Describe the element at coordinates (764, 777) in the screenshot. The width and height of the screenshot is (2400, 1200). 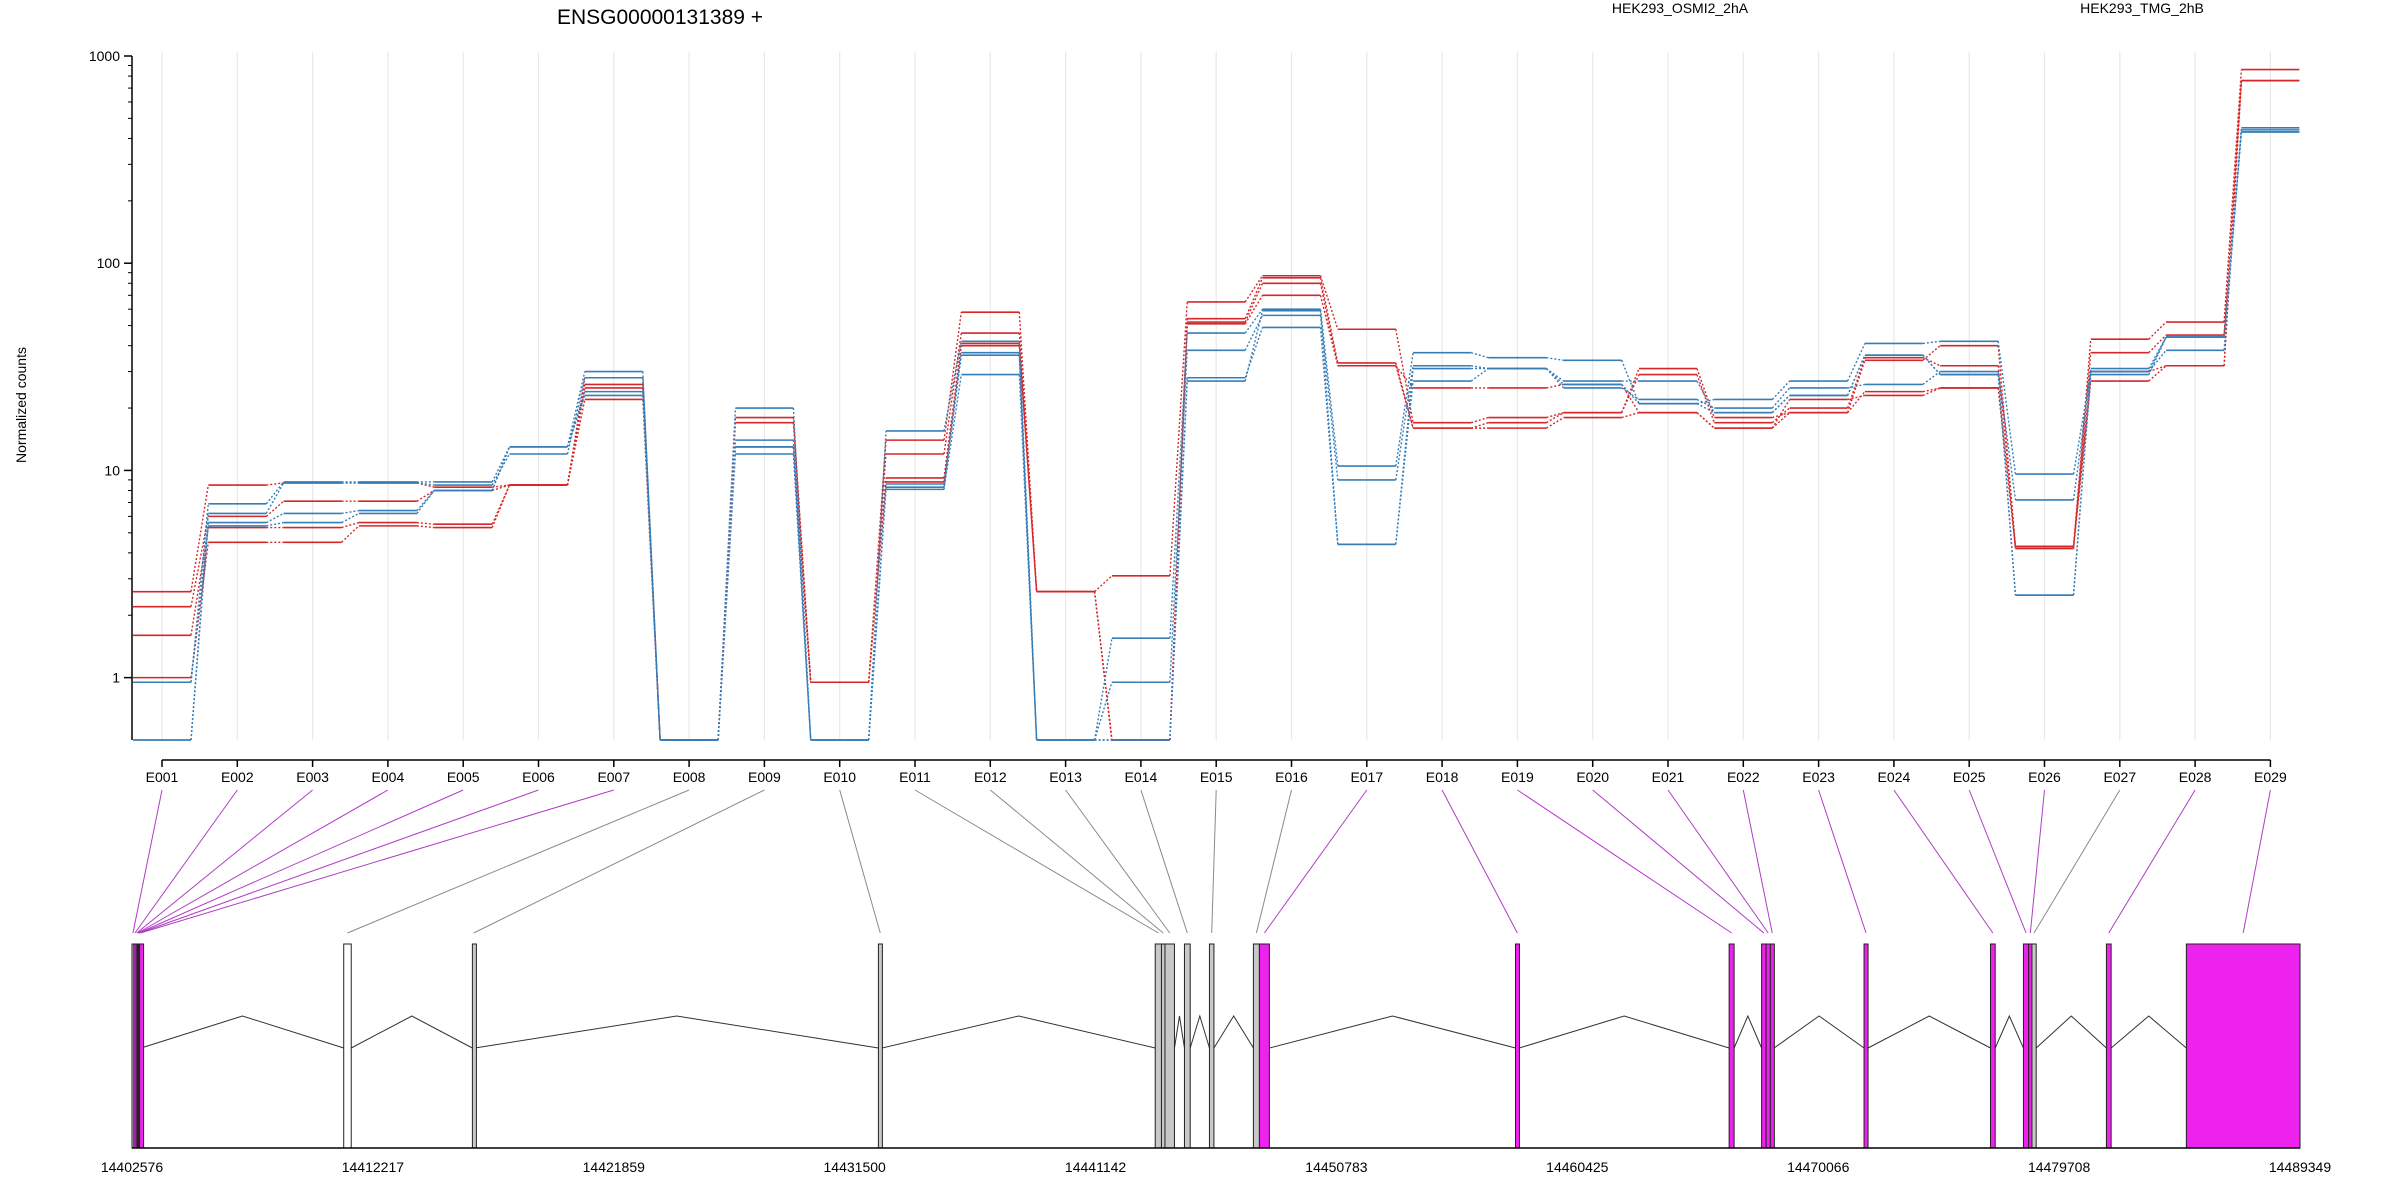
I see `x-tick-label-e009: E009` at that location.